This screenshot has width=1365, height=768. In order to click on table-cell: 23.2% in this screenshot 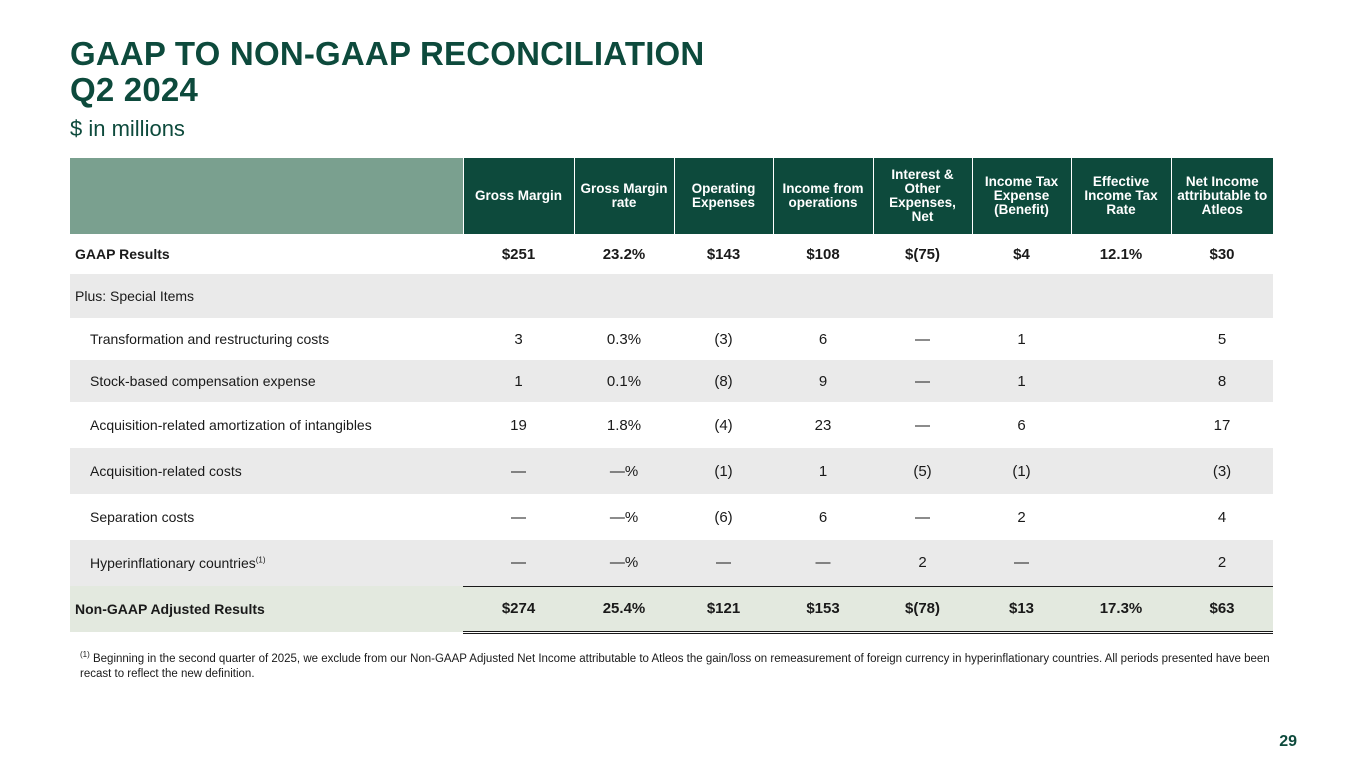, I will do `click(624, 254)`.